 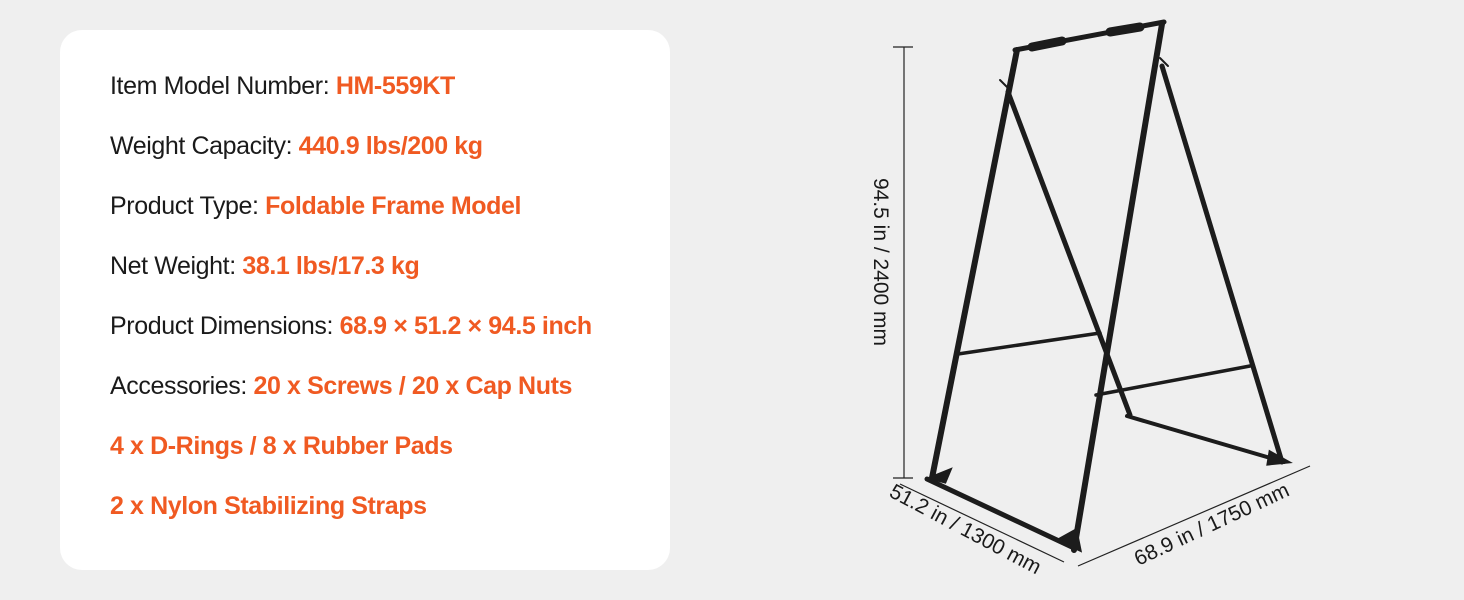 I want to click on depth-dimension-line, so click(x=1194, y=516).